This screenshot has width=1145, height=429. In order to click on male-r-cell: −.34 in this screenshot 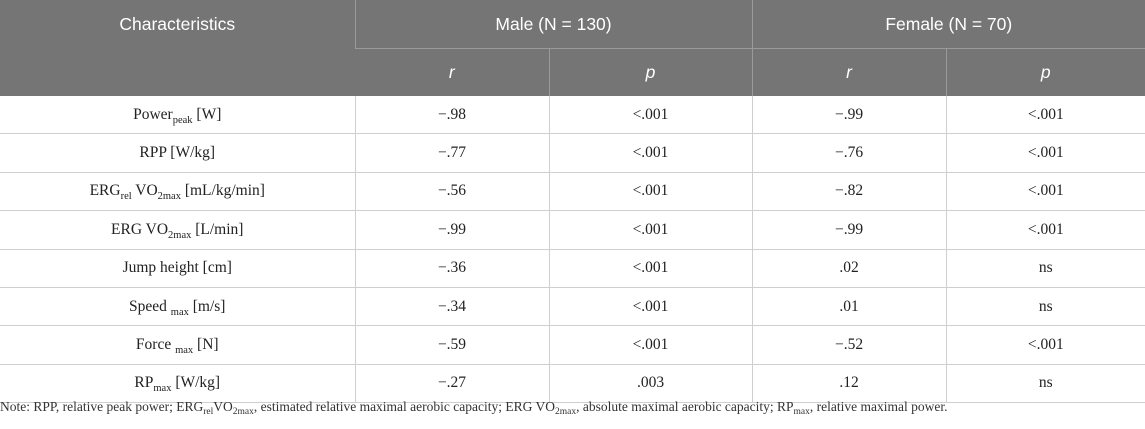, I will do `click(451, 307)`.